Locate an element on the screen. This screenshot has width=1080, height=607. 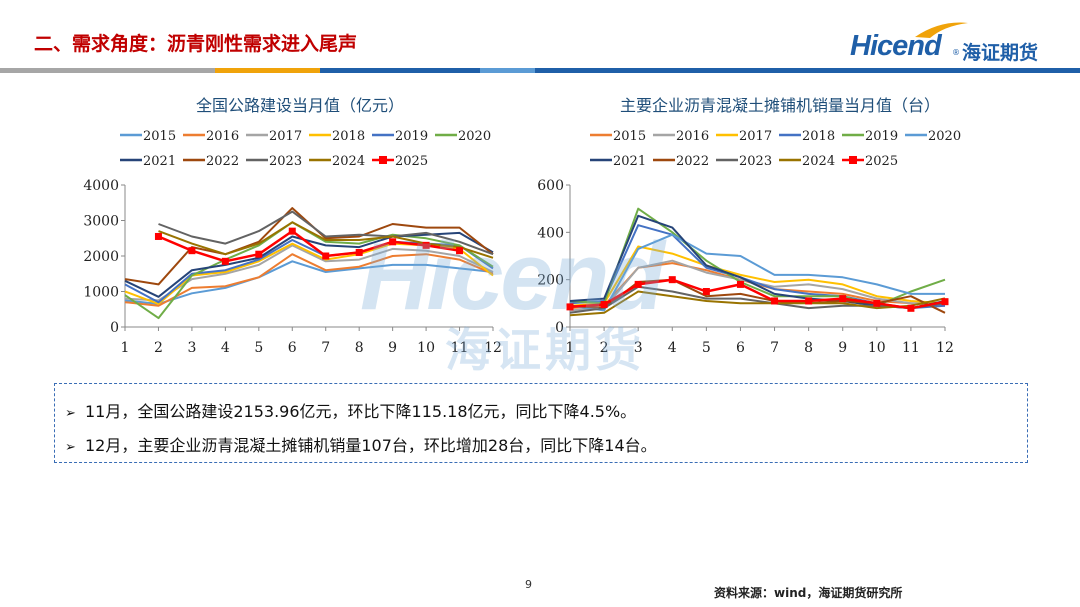
x-tick-label: 7 is located at coordinates (774, 348).